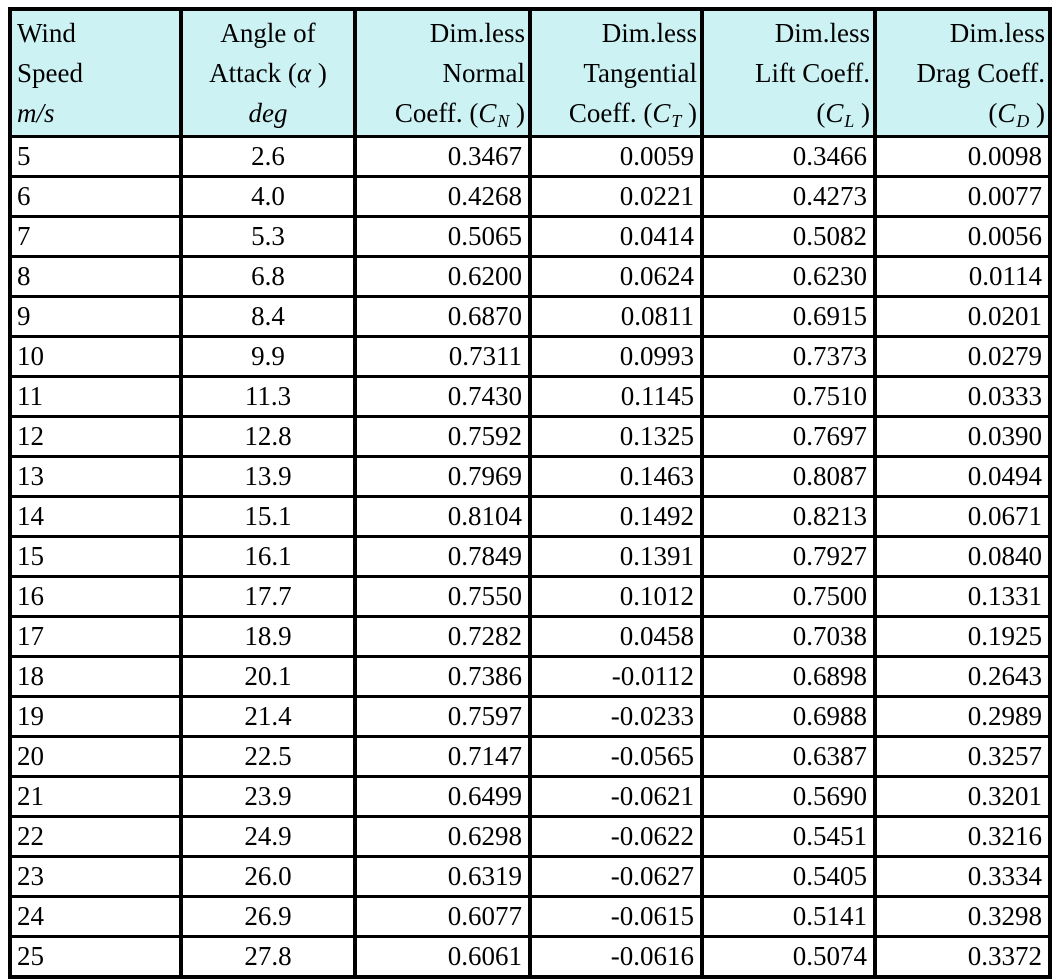 This screenshot has height=979, width=1053. Describe the element at coordinates (50, 73) in the screenshot. I see `header-line: Speed` at that location.